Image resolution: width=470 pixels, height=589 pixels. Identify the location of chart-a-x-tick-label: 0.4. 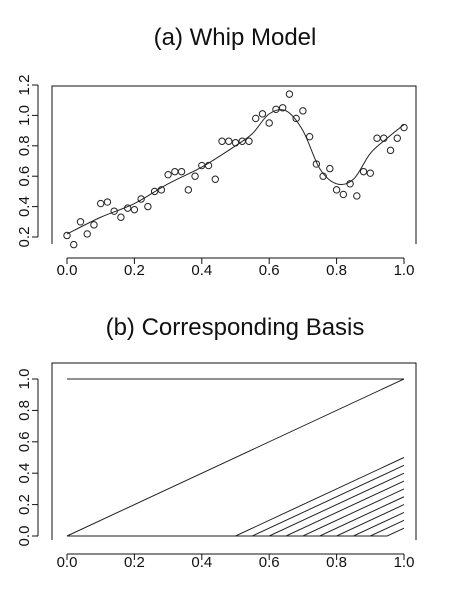
(201, 270).